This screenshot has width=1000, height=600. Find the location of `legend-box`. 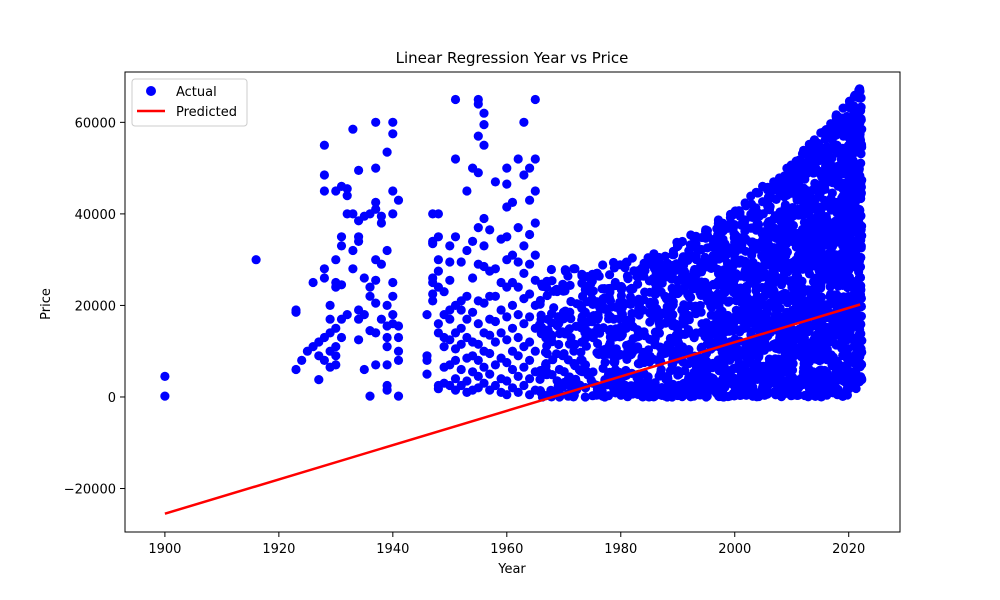

legend-box is located at coordinates (189, 102).